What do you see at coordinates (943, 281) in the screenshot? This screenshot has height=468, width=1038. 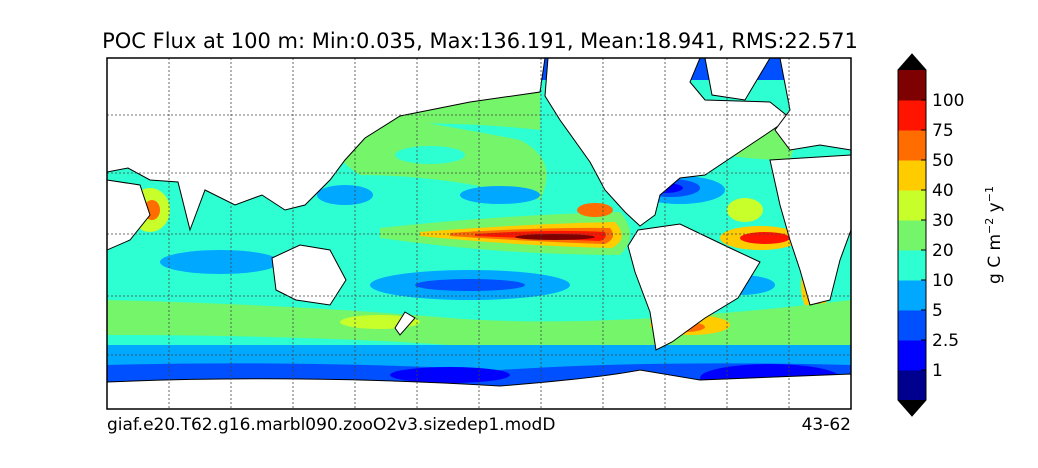 I see `colorbar-tick-label: 10` at bounding box center [943, 281].